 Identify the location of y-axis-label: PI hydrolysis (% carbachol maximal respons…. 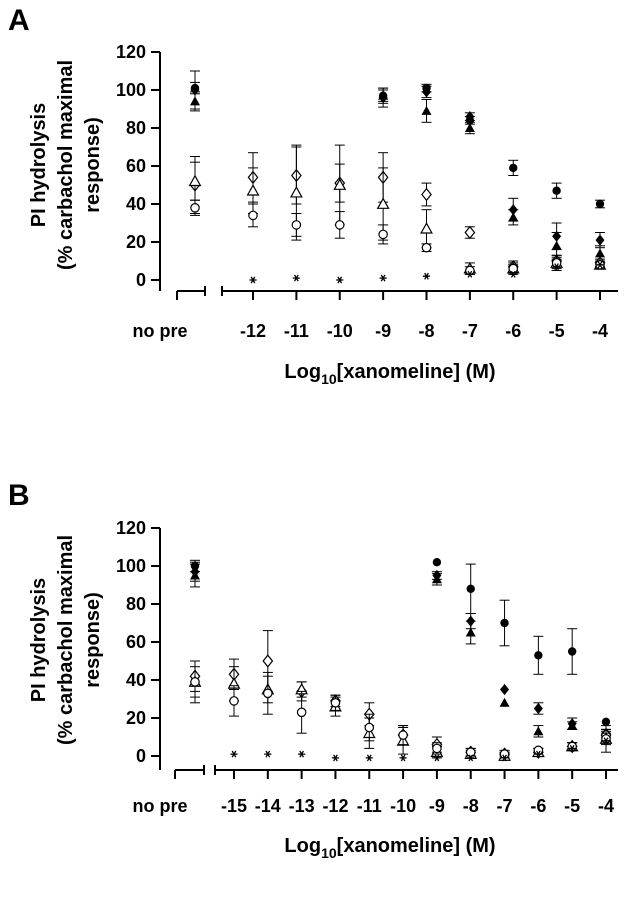
(66, 640).